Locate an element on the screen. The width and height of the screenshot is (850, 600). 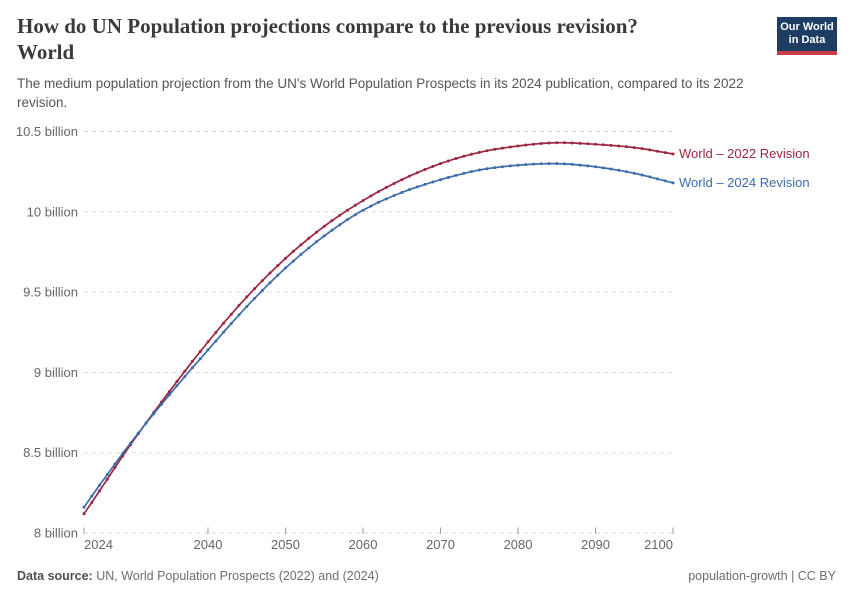
legend-label-2024-revision: World – 2024 Revision is located at coordinates (744, 182).